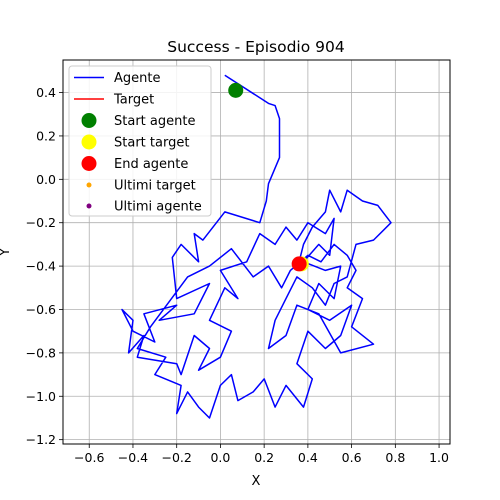 Image resolution: width=500 pixels, height=500 pixels. What do you see at coordinates (158, 207) in the screenshot?
I see `legend-label-ultimi-agente: Ultimi agente` at bounding box center [158, 207].